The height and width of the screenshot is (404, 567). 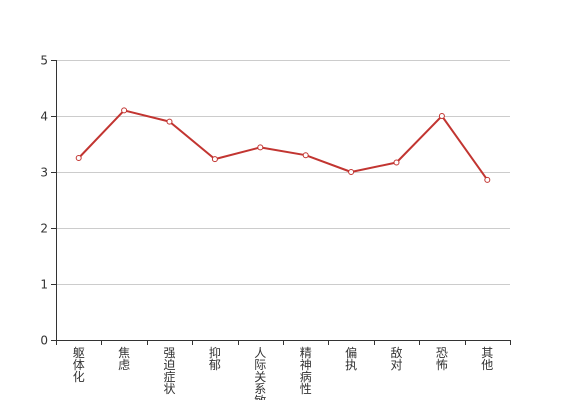 I want to click on x-tick-label: 强迫症状, so click(x=169, y=371).